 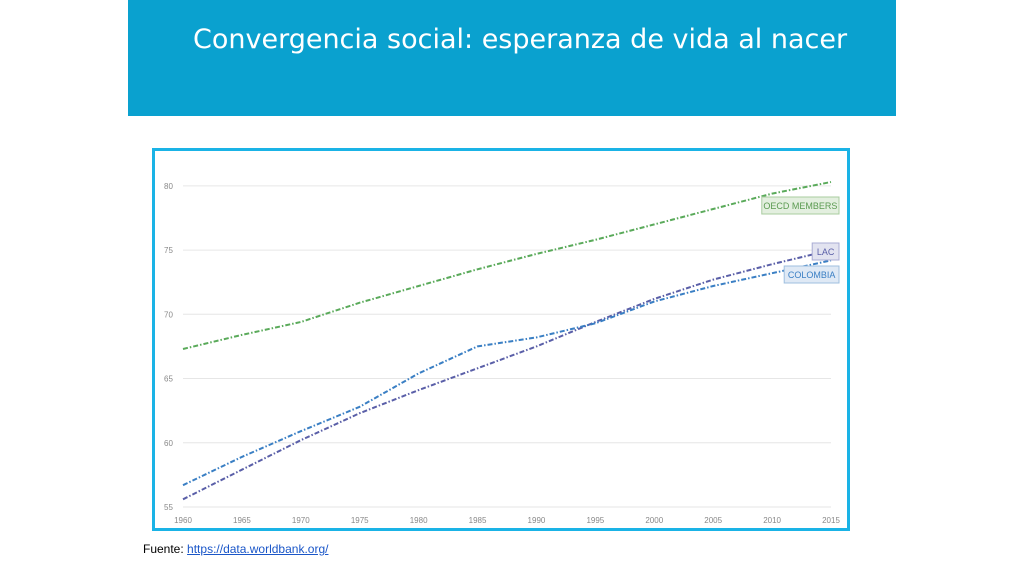 What do you see at coordinates (419, 520) in the screenshot?
I see `x-tick-label: 1980` at bounding box center [419, 520].